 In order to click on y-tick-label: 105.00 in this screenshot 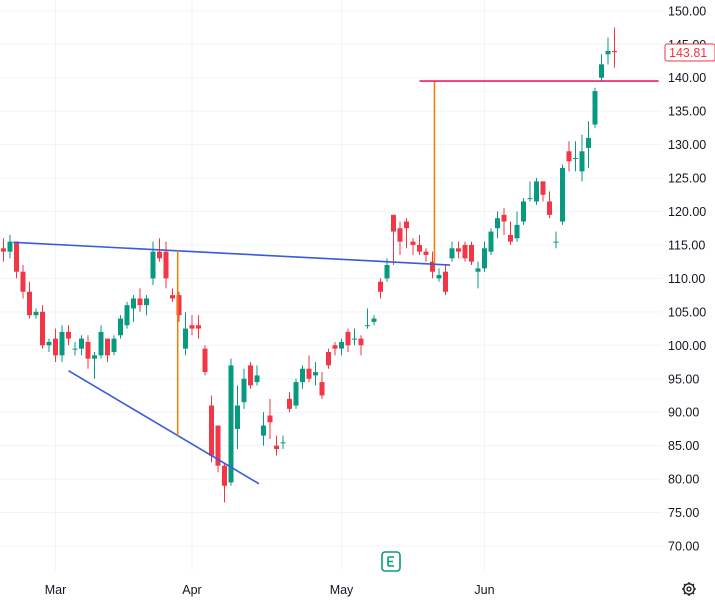, I will do `click(687, 312)`.